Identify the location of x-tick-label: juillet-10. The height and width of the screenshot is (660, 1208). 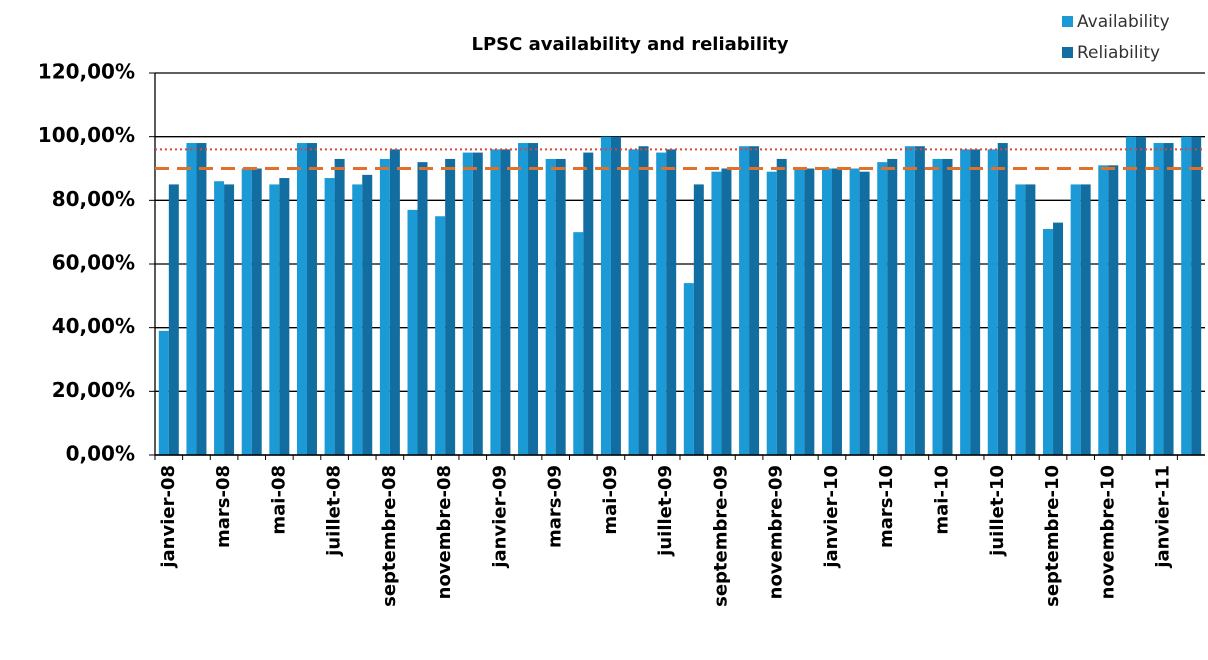
(997, 511).